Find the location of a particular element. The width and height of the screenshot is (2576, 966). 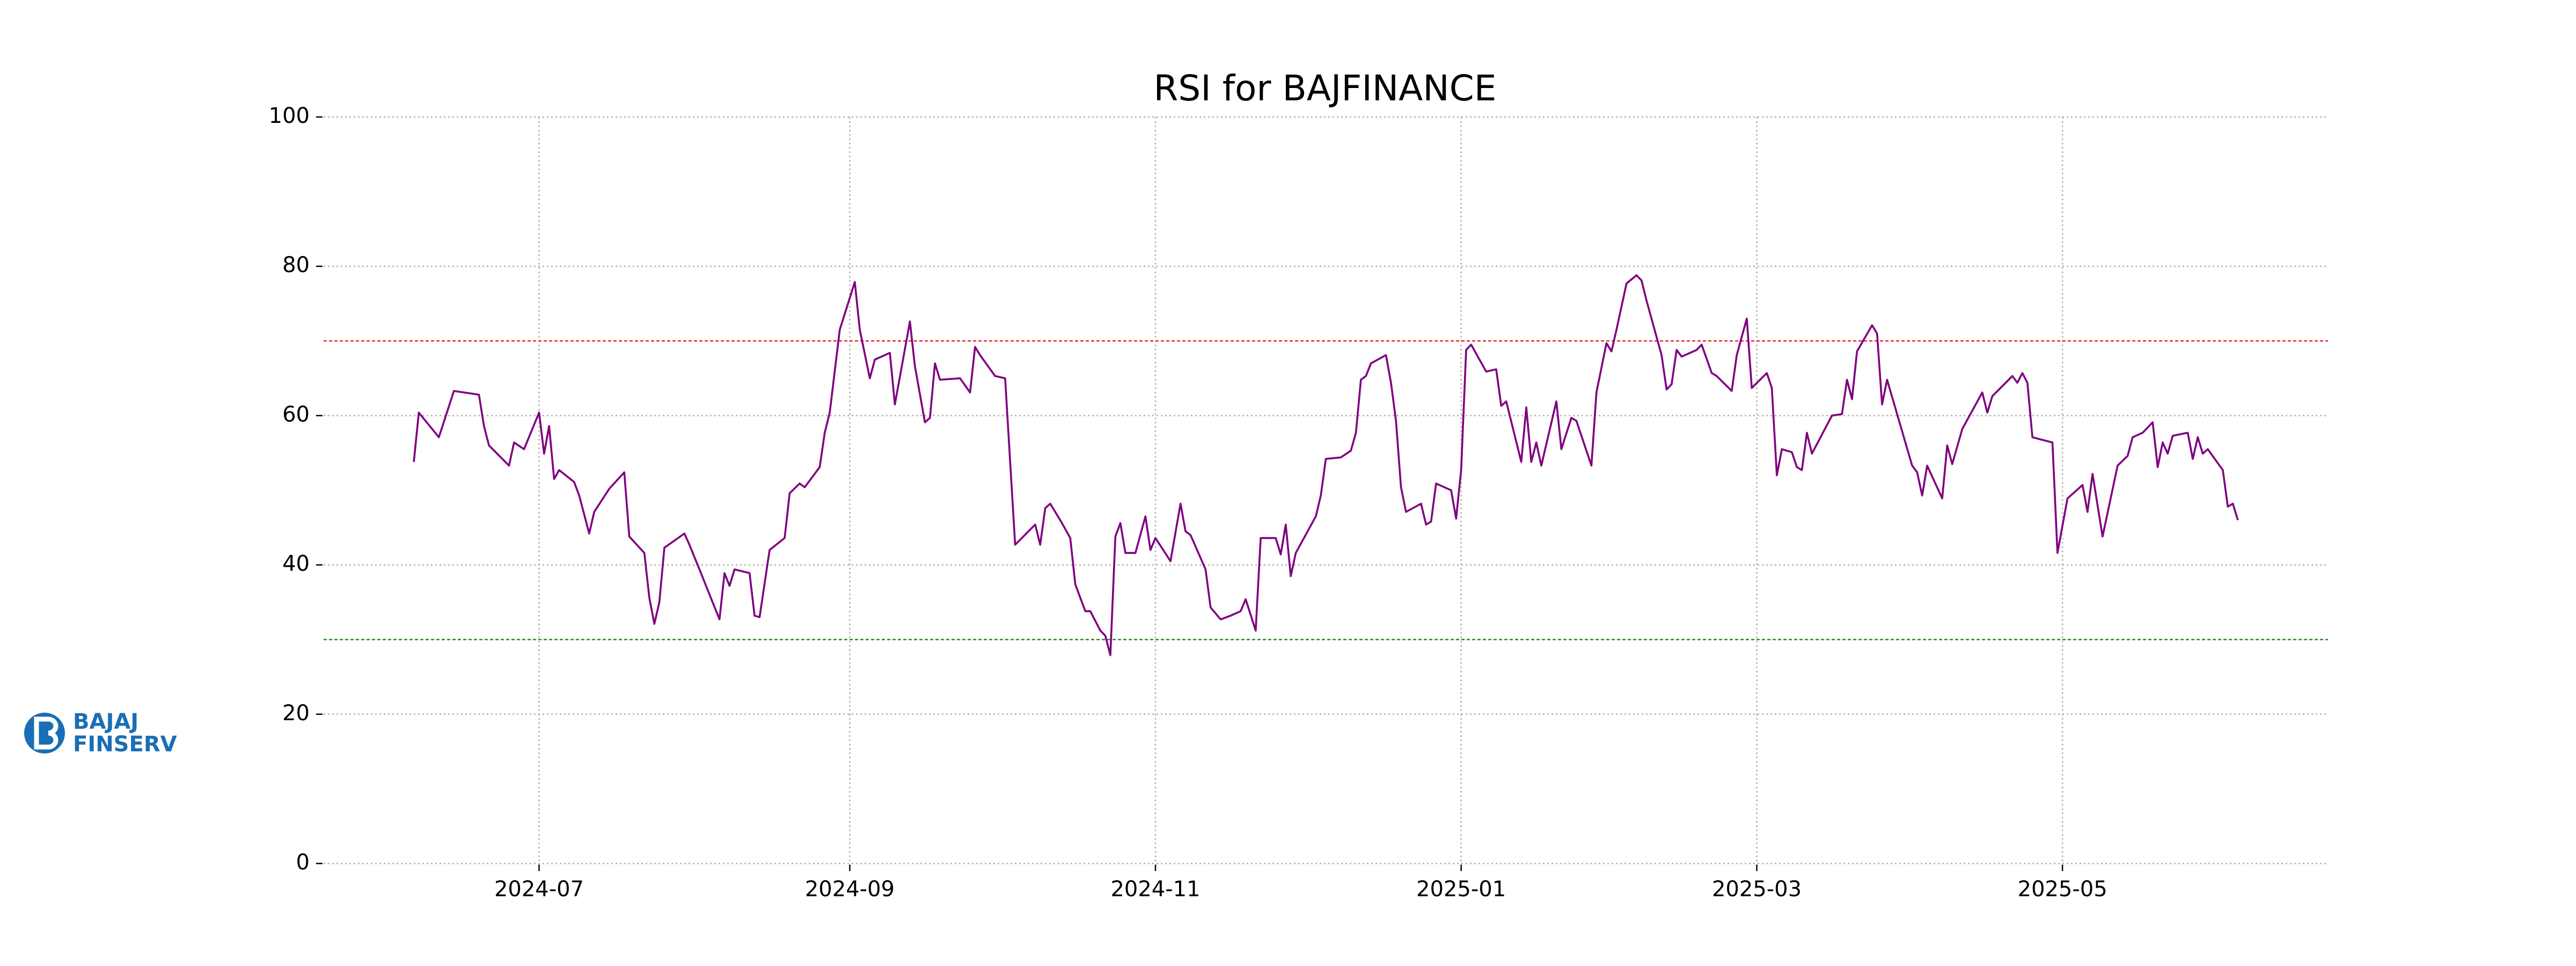

y-tick-label: 80 is located at coordinates (296, 265).